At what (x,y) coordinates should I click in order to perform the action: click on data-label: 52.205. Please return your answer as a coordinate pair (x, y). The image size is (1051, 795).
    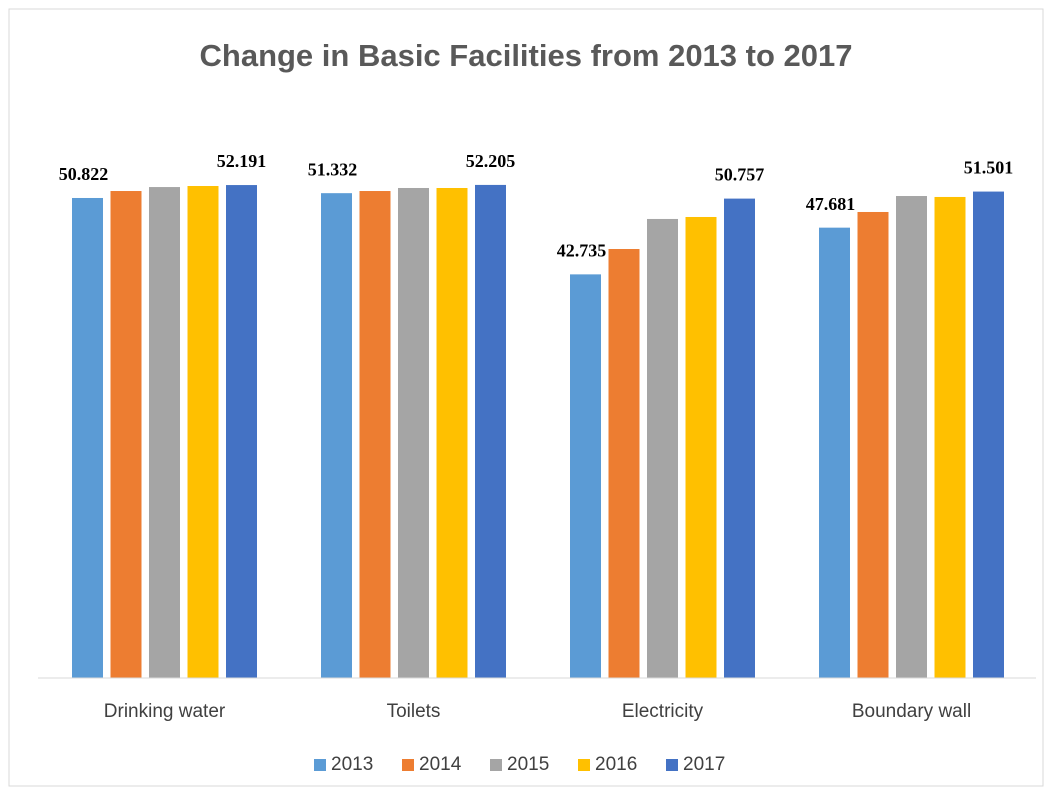
    Looking at the image, I should click on (491, 161).